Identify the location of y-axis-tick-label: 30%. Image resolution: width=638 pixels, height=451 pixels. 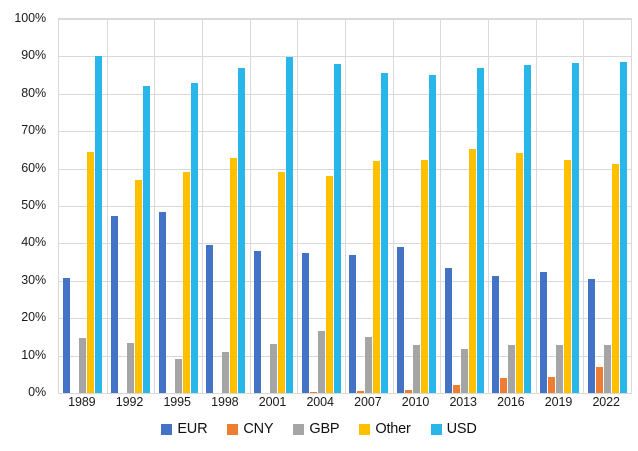
(33, 279).